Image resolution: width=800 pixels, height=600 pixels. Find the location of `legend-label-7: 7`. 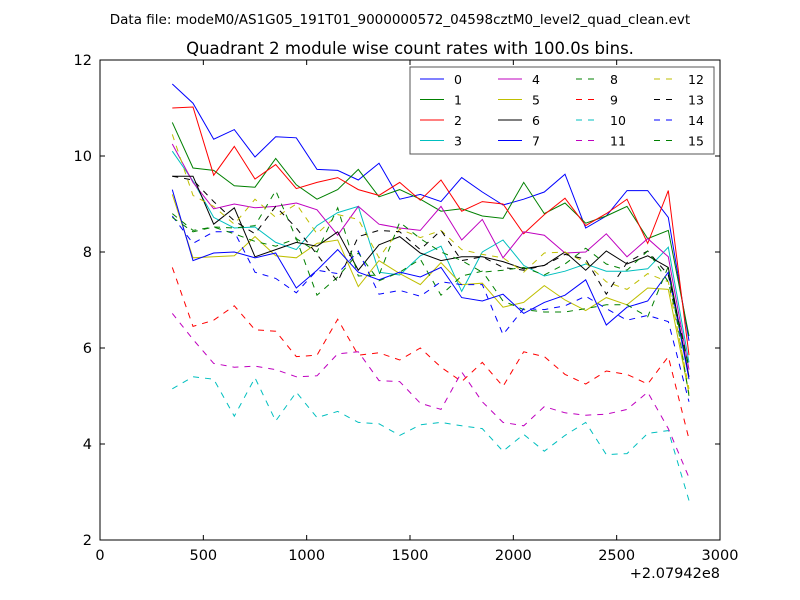

legend-label-7: 7 is located at coordinates (536, 141).